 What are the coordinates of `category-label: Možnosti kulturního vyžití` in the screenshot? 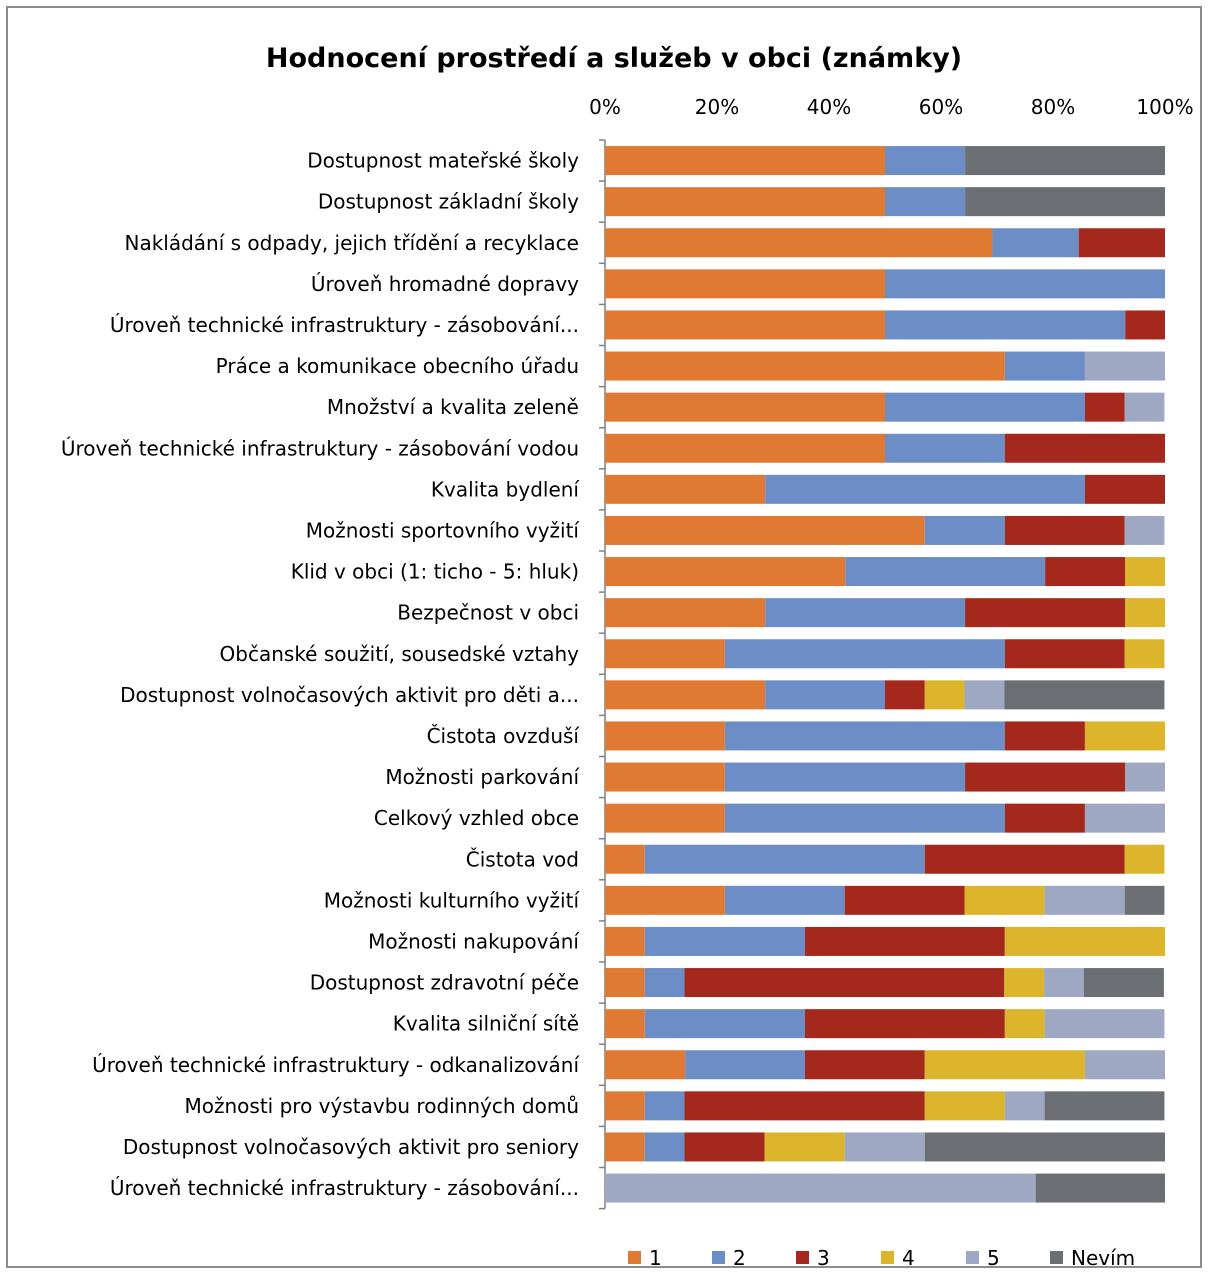 It's located at (452, 900).